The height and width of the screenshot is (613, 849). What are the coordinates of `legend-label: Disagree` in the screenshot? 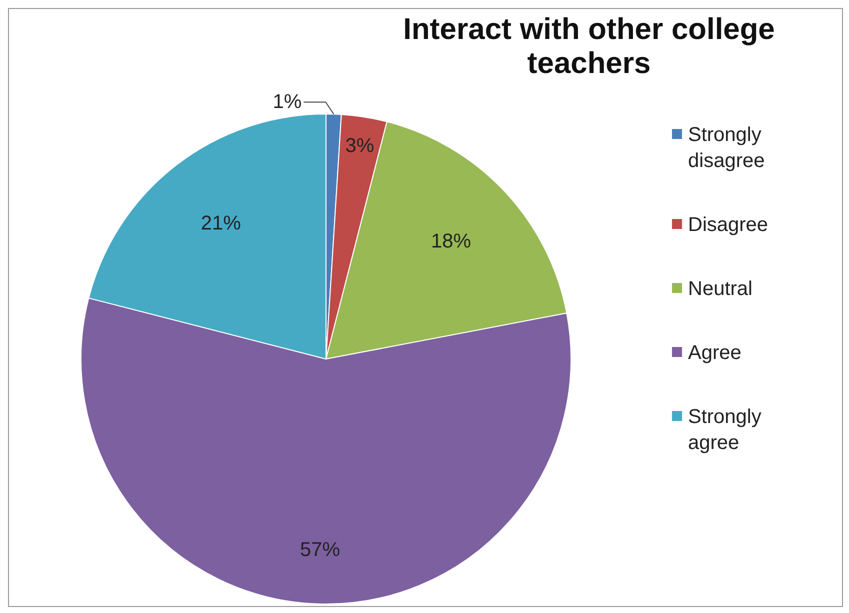 It's located at (729, 225).